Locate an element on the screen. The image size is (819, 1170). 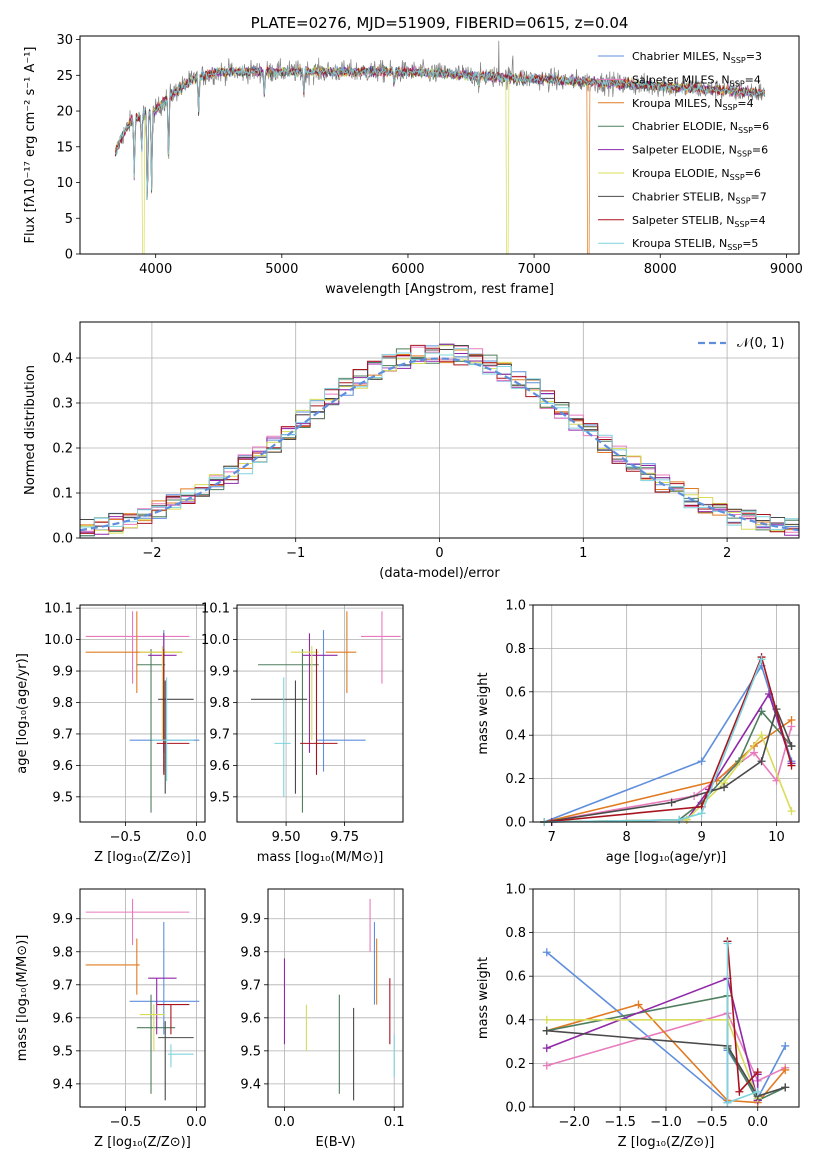
y-tick-label: 25 is located at coordinates (64, 76).